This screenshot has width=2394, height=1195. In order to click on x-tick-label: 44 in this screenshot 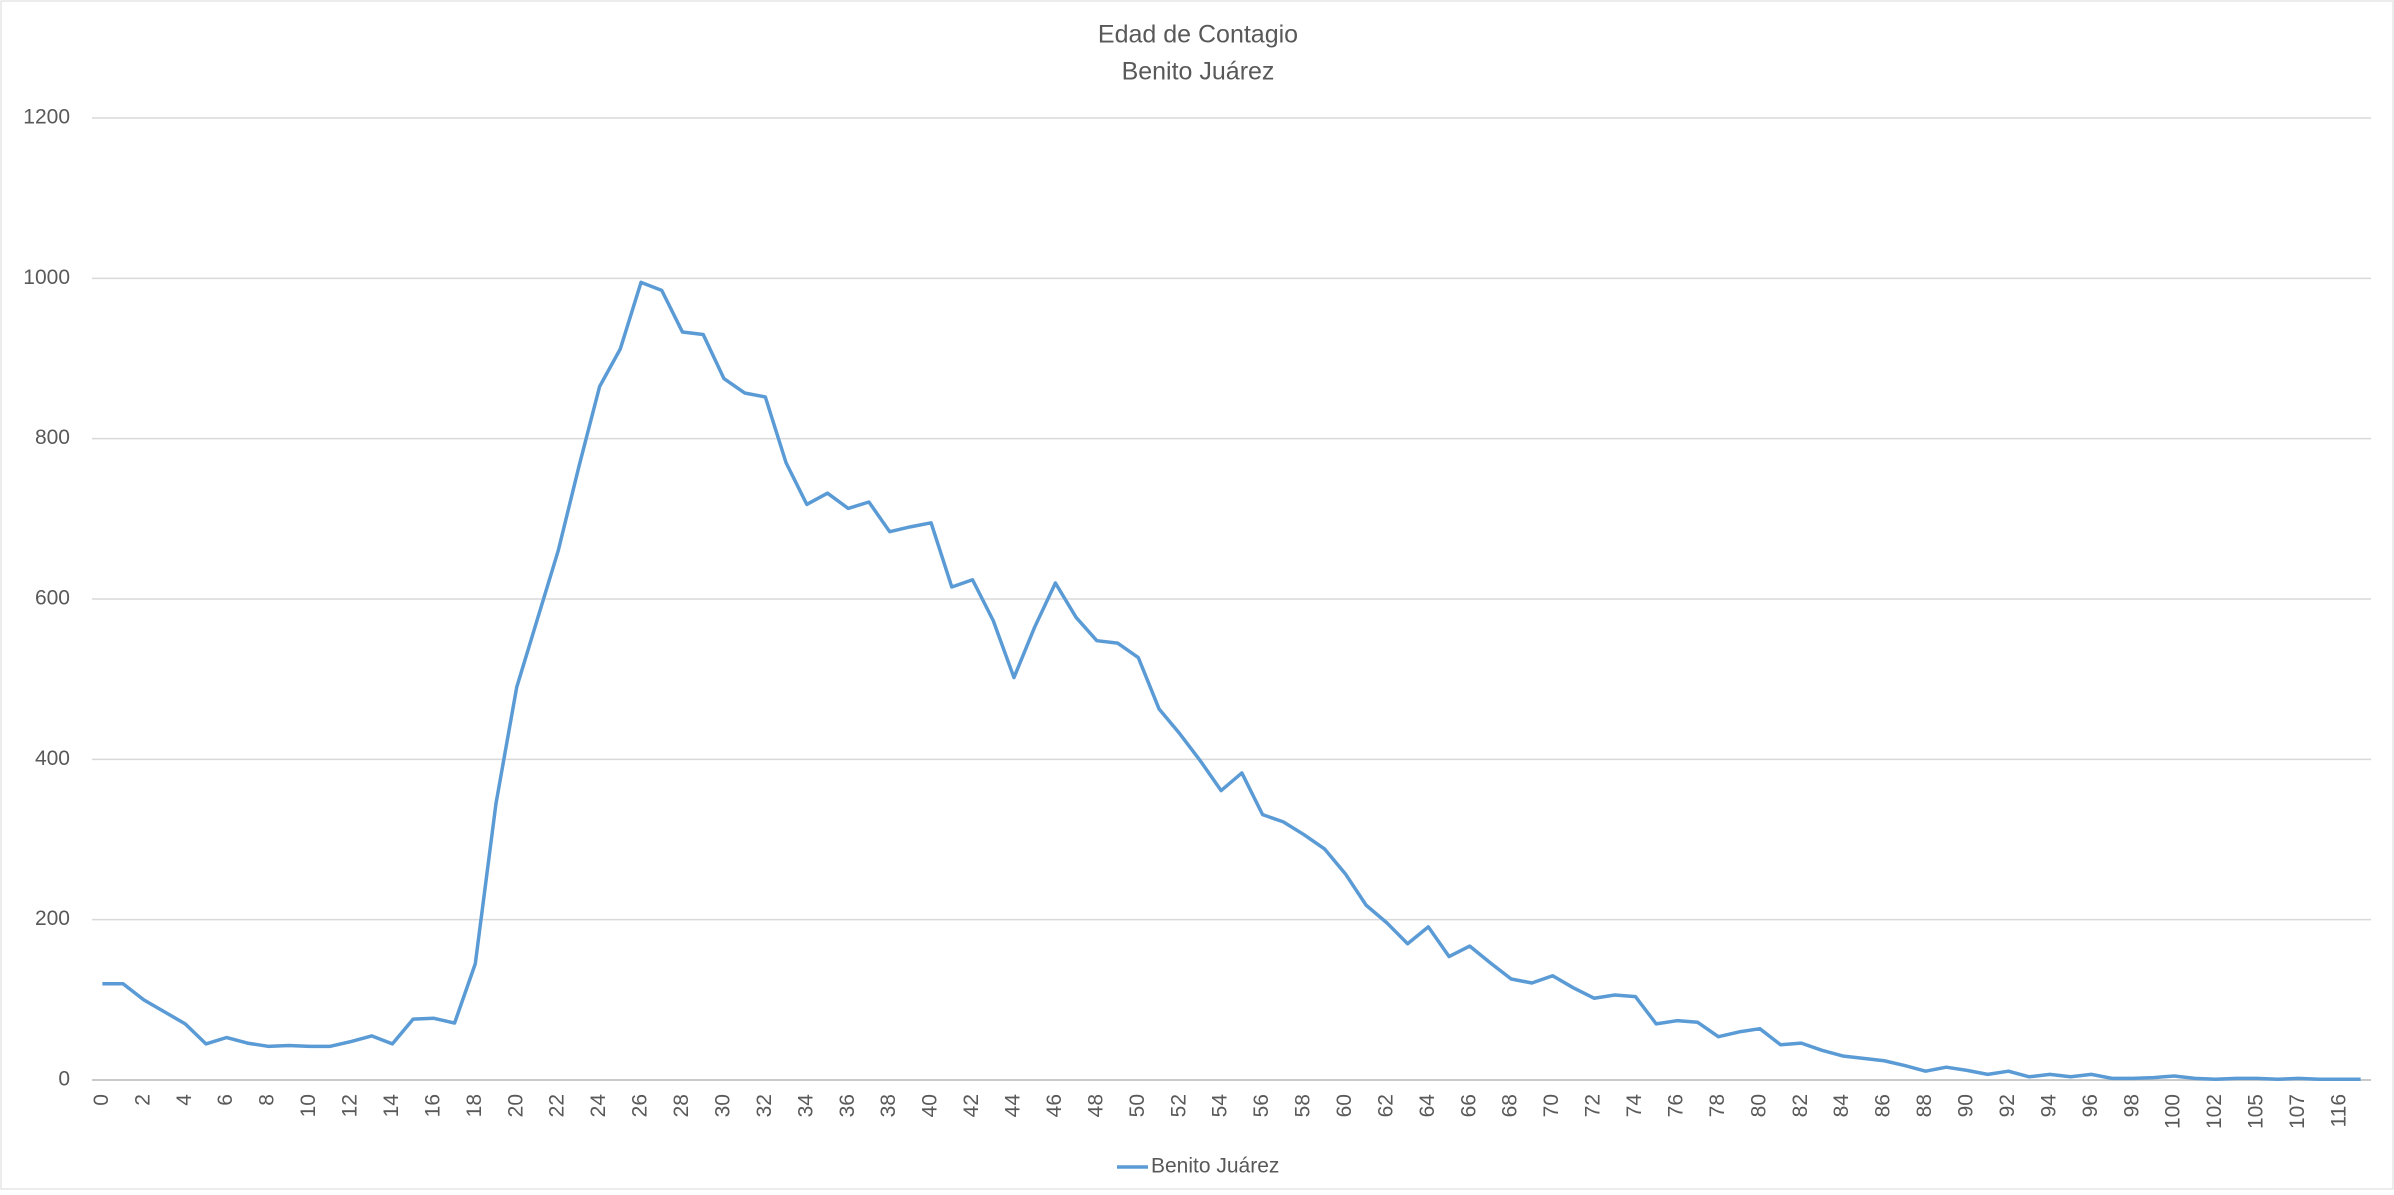, I will do `click(1013, 1106)`.